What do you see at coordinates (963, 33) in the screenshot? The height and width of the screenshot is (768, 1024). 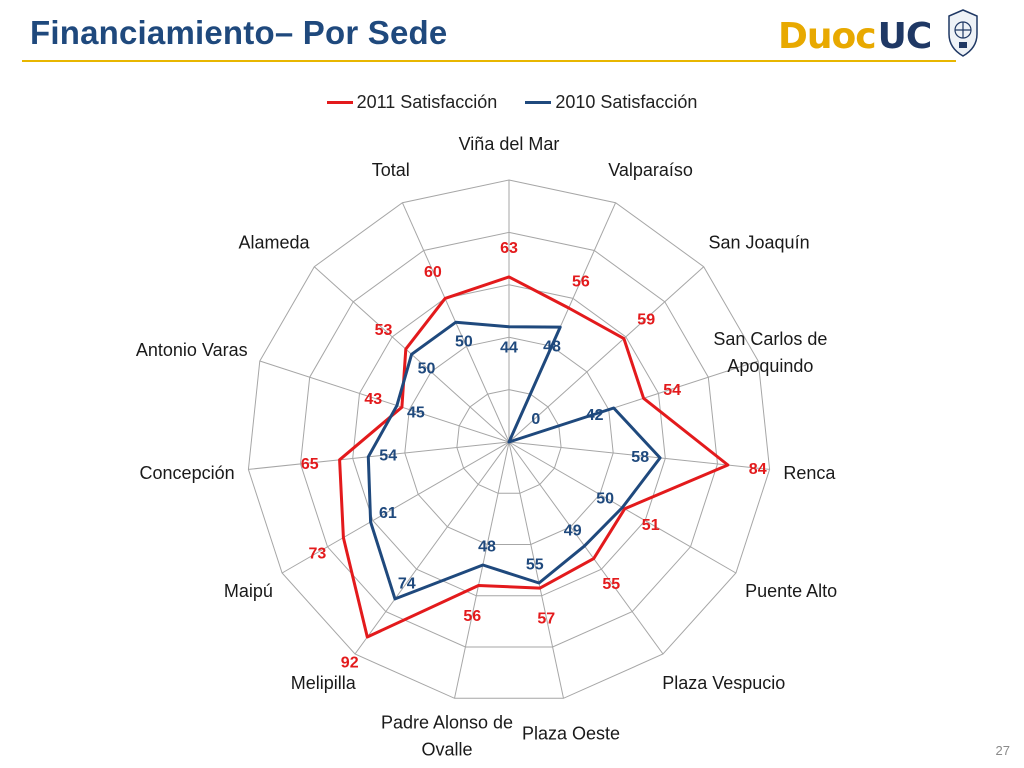 I see `university-seal-icon` at bounding box center [963, 33].